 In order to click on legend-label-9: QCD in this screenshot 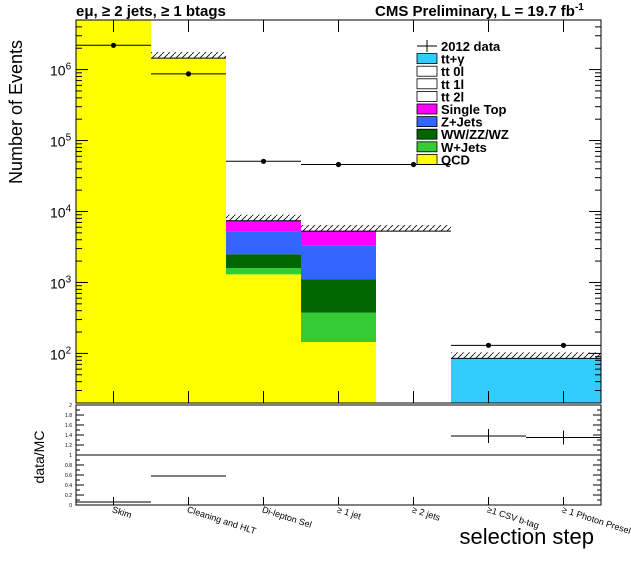, I will do `click(455, 159)`.